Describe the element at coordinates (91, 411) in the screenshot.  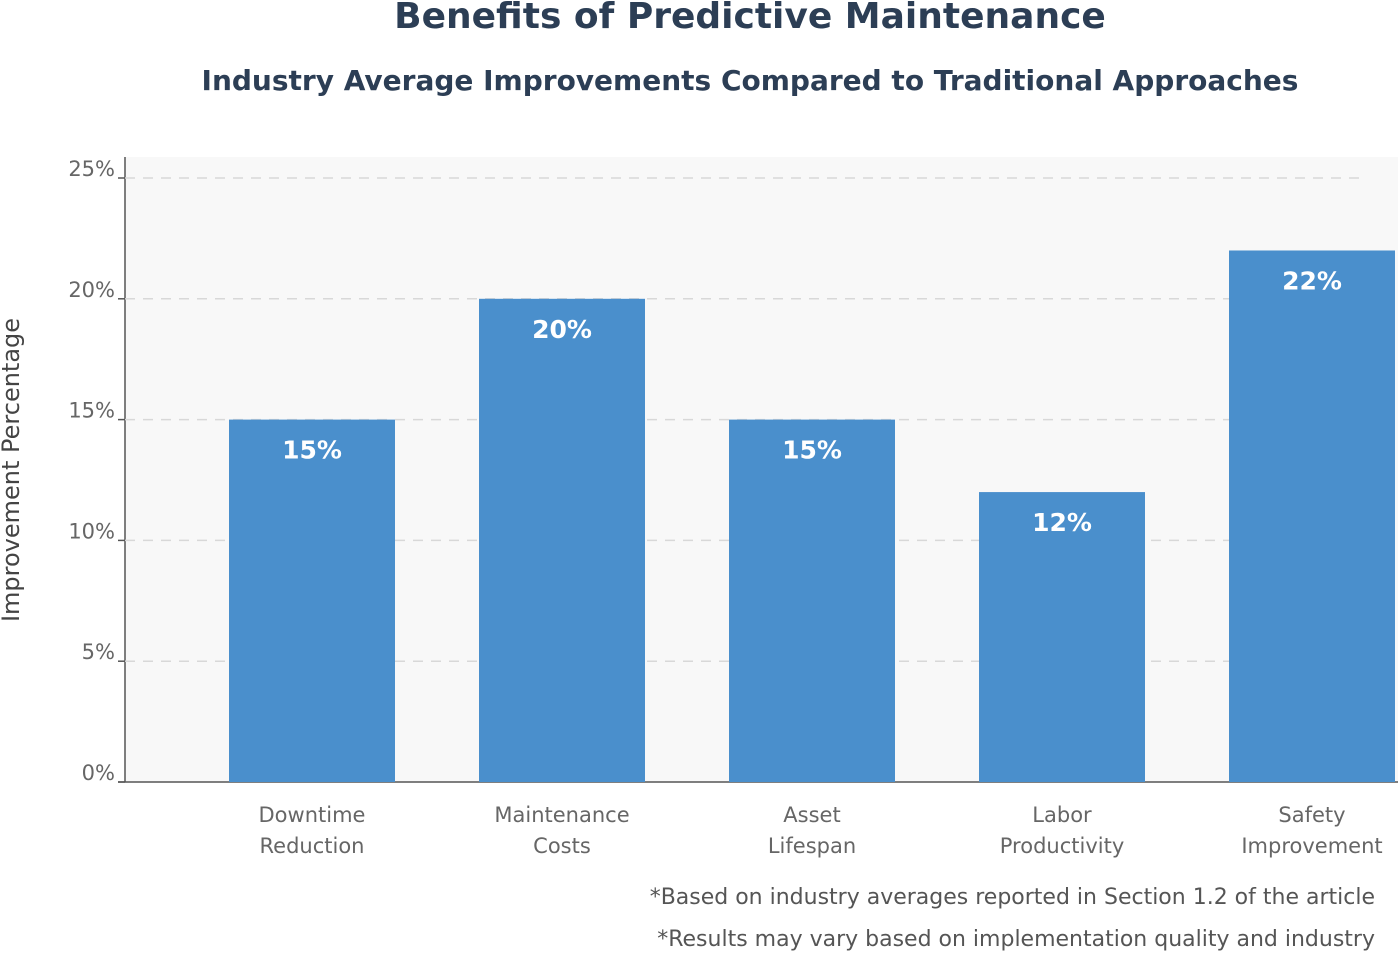
I see `y-tick-label: 15%` at that location.